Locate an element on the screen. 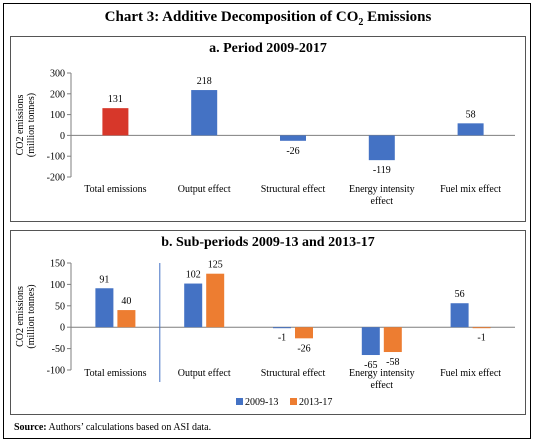  chart-a-y-tick-label-4: 200 is located at coordinates (57, 94).